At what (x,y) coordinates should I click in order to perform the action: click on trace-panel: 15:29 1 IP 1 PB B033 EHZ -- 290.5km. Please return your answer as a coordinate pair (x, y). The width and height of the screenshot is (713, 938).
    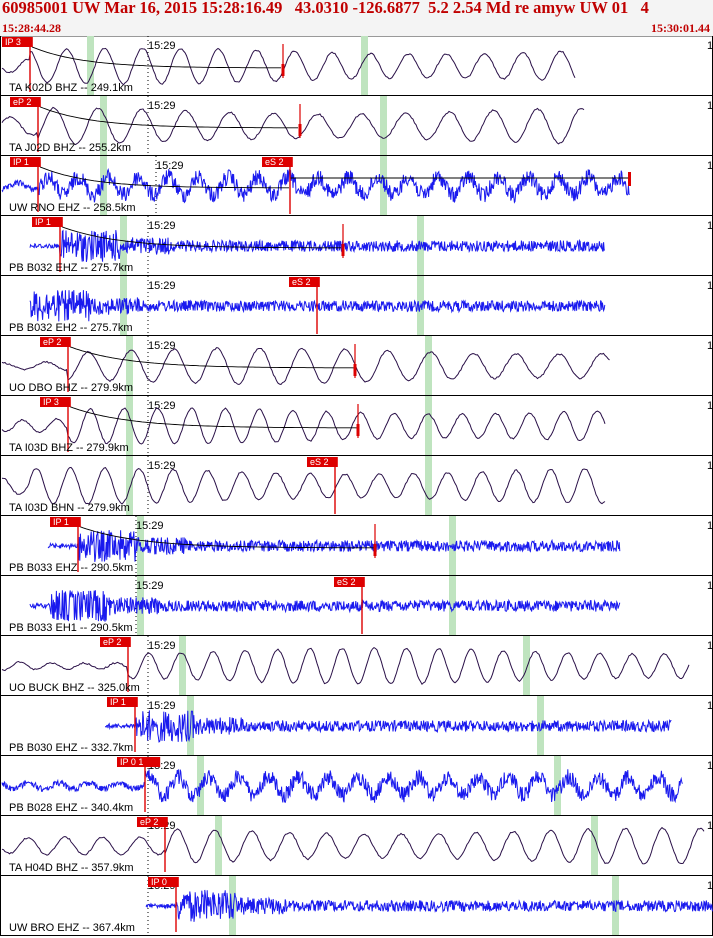
    Looking at the image, I should click on (356, 546).